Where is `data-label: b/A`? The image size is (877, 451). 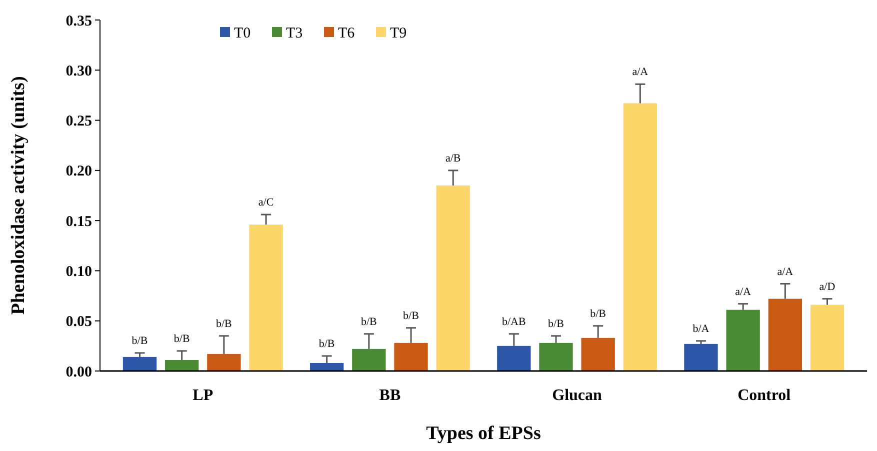
data-label: b/A is located at coordinates (701, 328).